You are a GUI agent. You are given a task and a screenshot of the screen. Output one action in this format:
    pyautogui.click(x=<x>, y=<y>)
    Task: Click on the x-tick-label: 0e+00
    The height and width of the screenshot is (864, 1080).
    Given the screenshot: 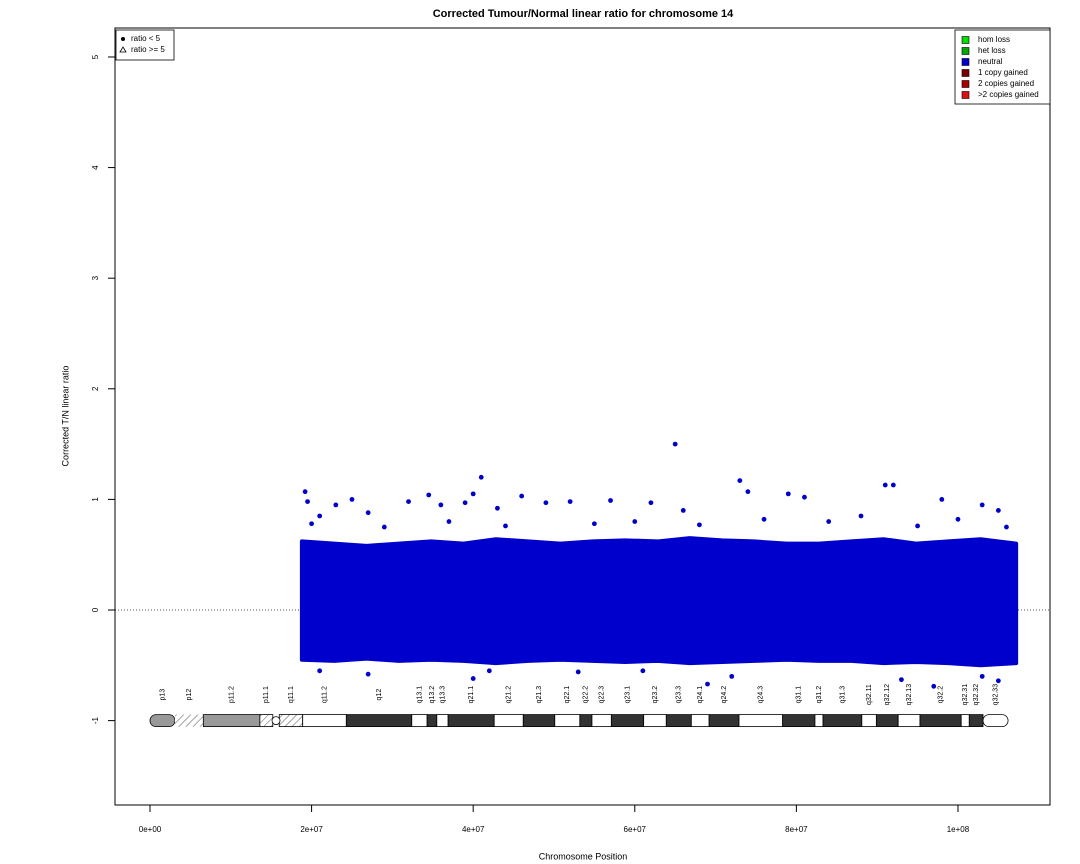 What is the action you would take?
    pyautogui.click(x=150, y=829)
    